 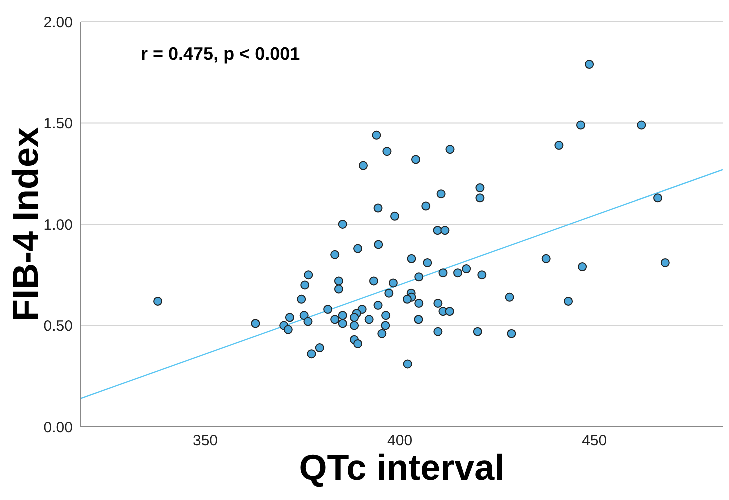 What do you see at coordinates (58, 327) in the screenshot?
I see `y-tick-label: 0.50` at bounding box center [58, 327].